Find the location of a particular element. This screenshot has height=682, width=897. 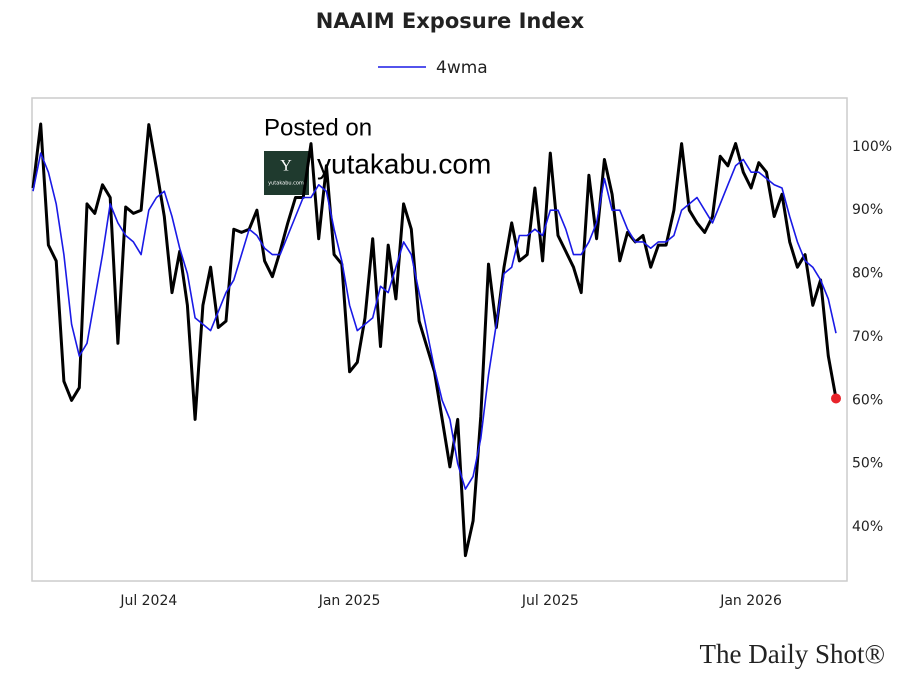

watermark-logo-letter: Y is located at coordinates (286, 166).